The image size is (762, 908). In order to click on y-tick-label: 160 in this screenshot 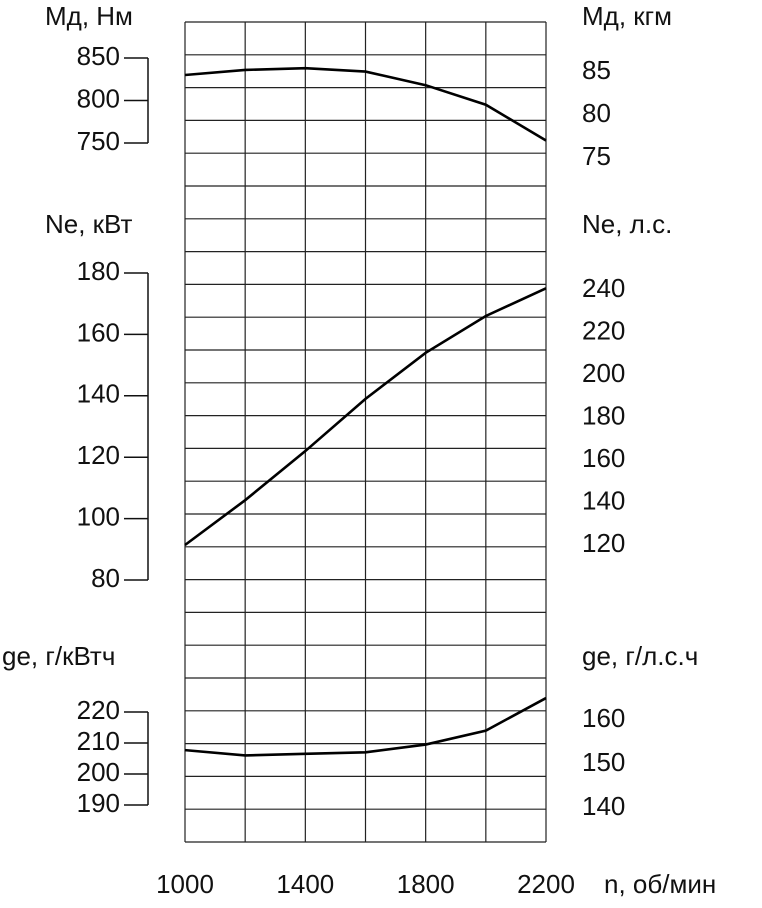, I will do `click(98, 332)`.